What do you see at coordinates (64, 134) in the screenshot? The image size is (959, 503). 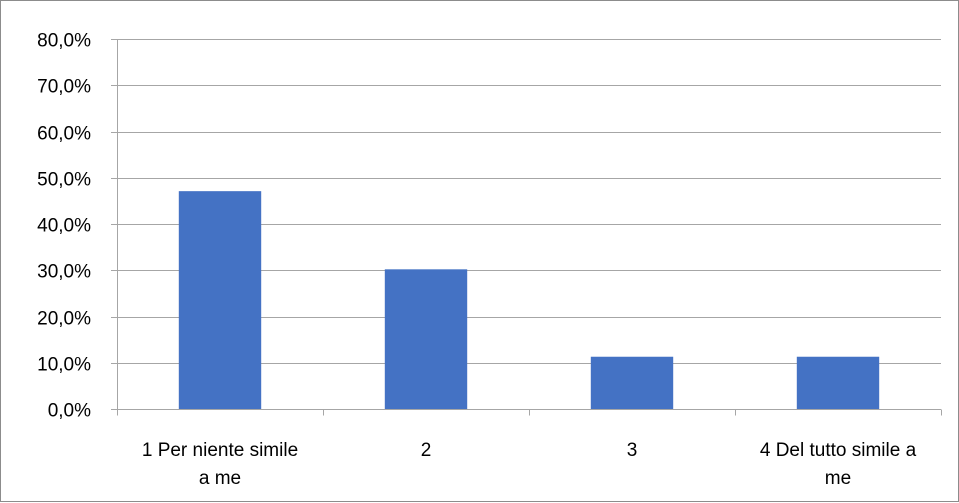 I see `y-tick-label: 60,0%` at bounding box center [64, 134].